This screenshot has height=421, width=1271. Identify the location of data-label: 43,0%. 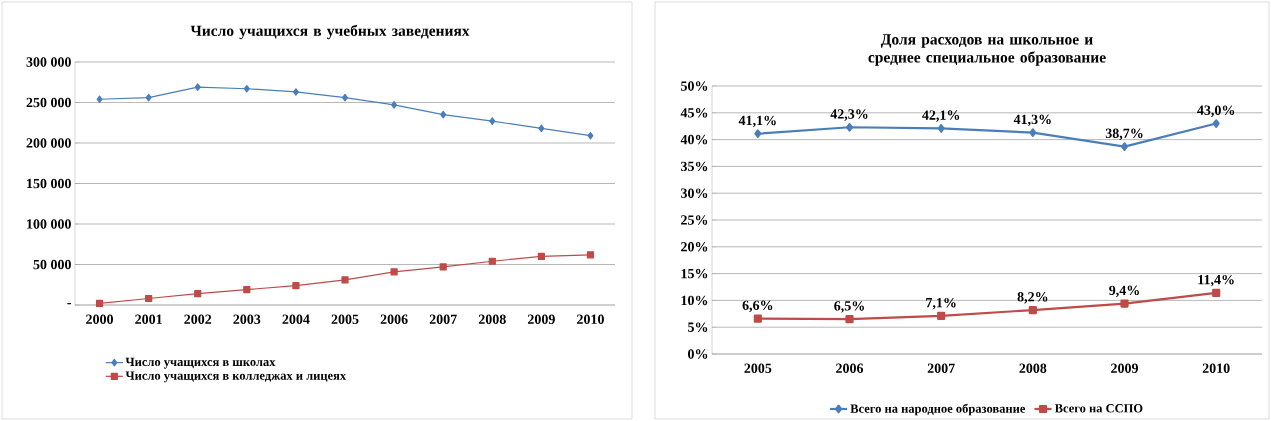
(1216, 111).